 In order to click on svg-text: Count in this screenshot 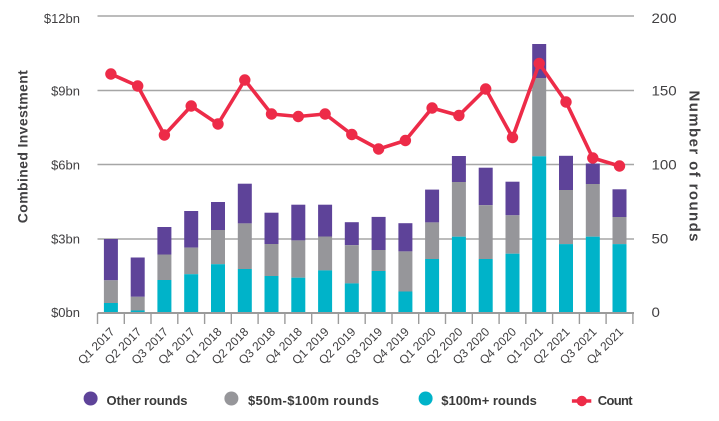, I will do `click(615, 400)`.